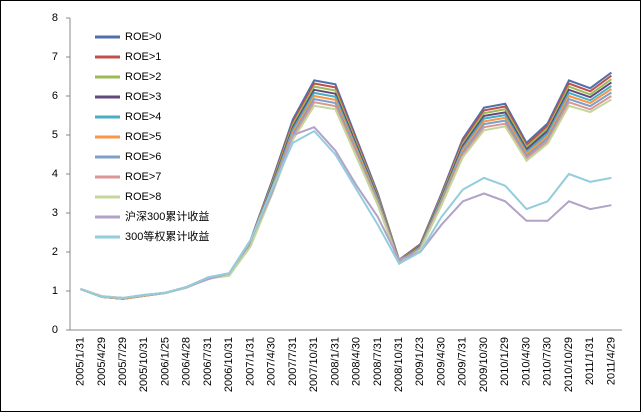 This screenshot has height=412, width=641. I want to click on x-tick-label: 2008/1/31, so click(335, 361).